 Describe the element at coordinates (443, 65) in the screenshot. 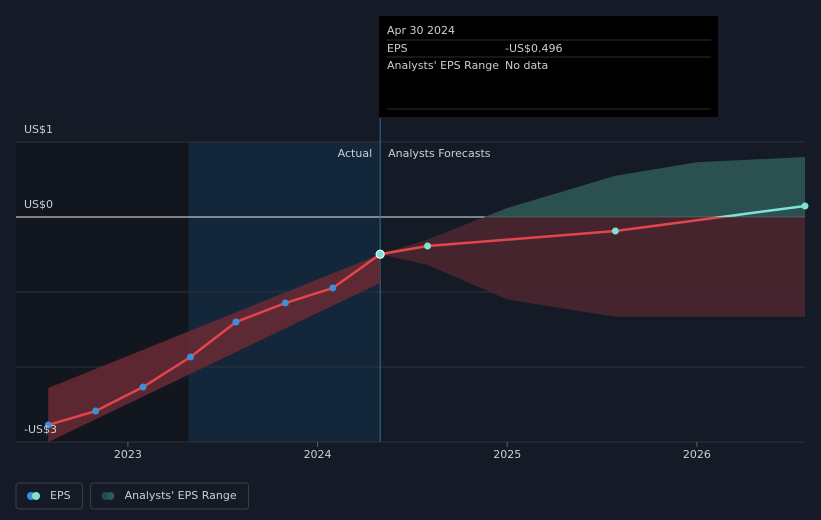

I see `tooltip-label: Analysts' EPS Range` at that location.